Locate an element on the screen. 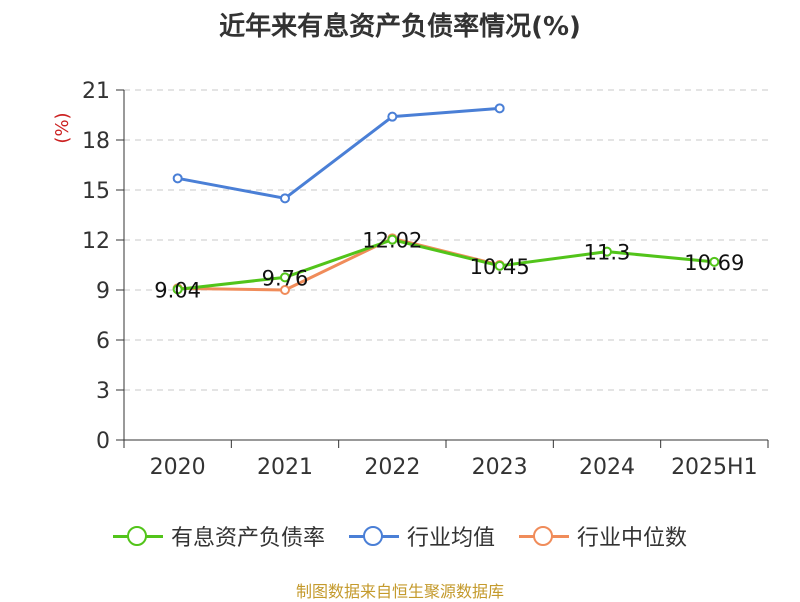 This screenshot has height=602, width=800. x-tick-label: 2023 is located at coordinates (500, 467).